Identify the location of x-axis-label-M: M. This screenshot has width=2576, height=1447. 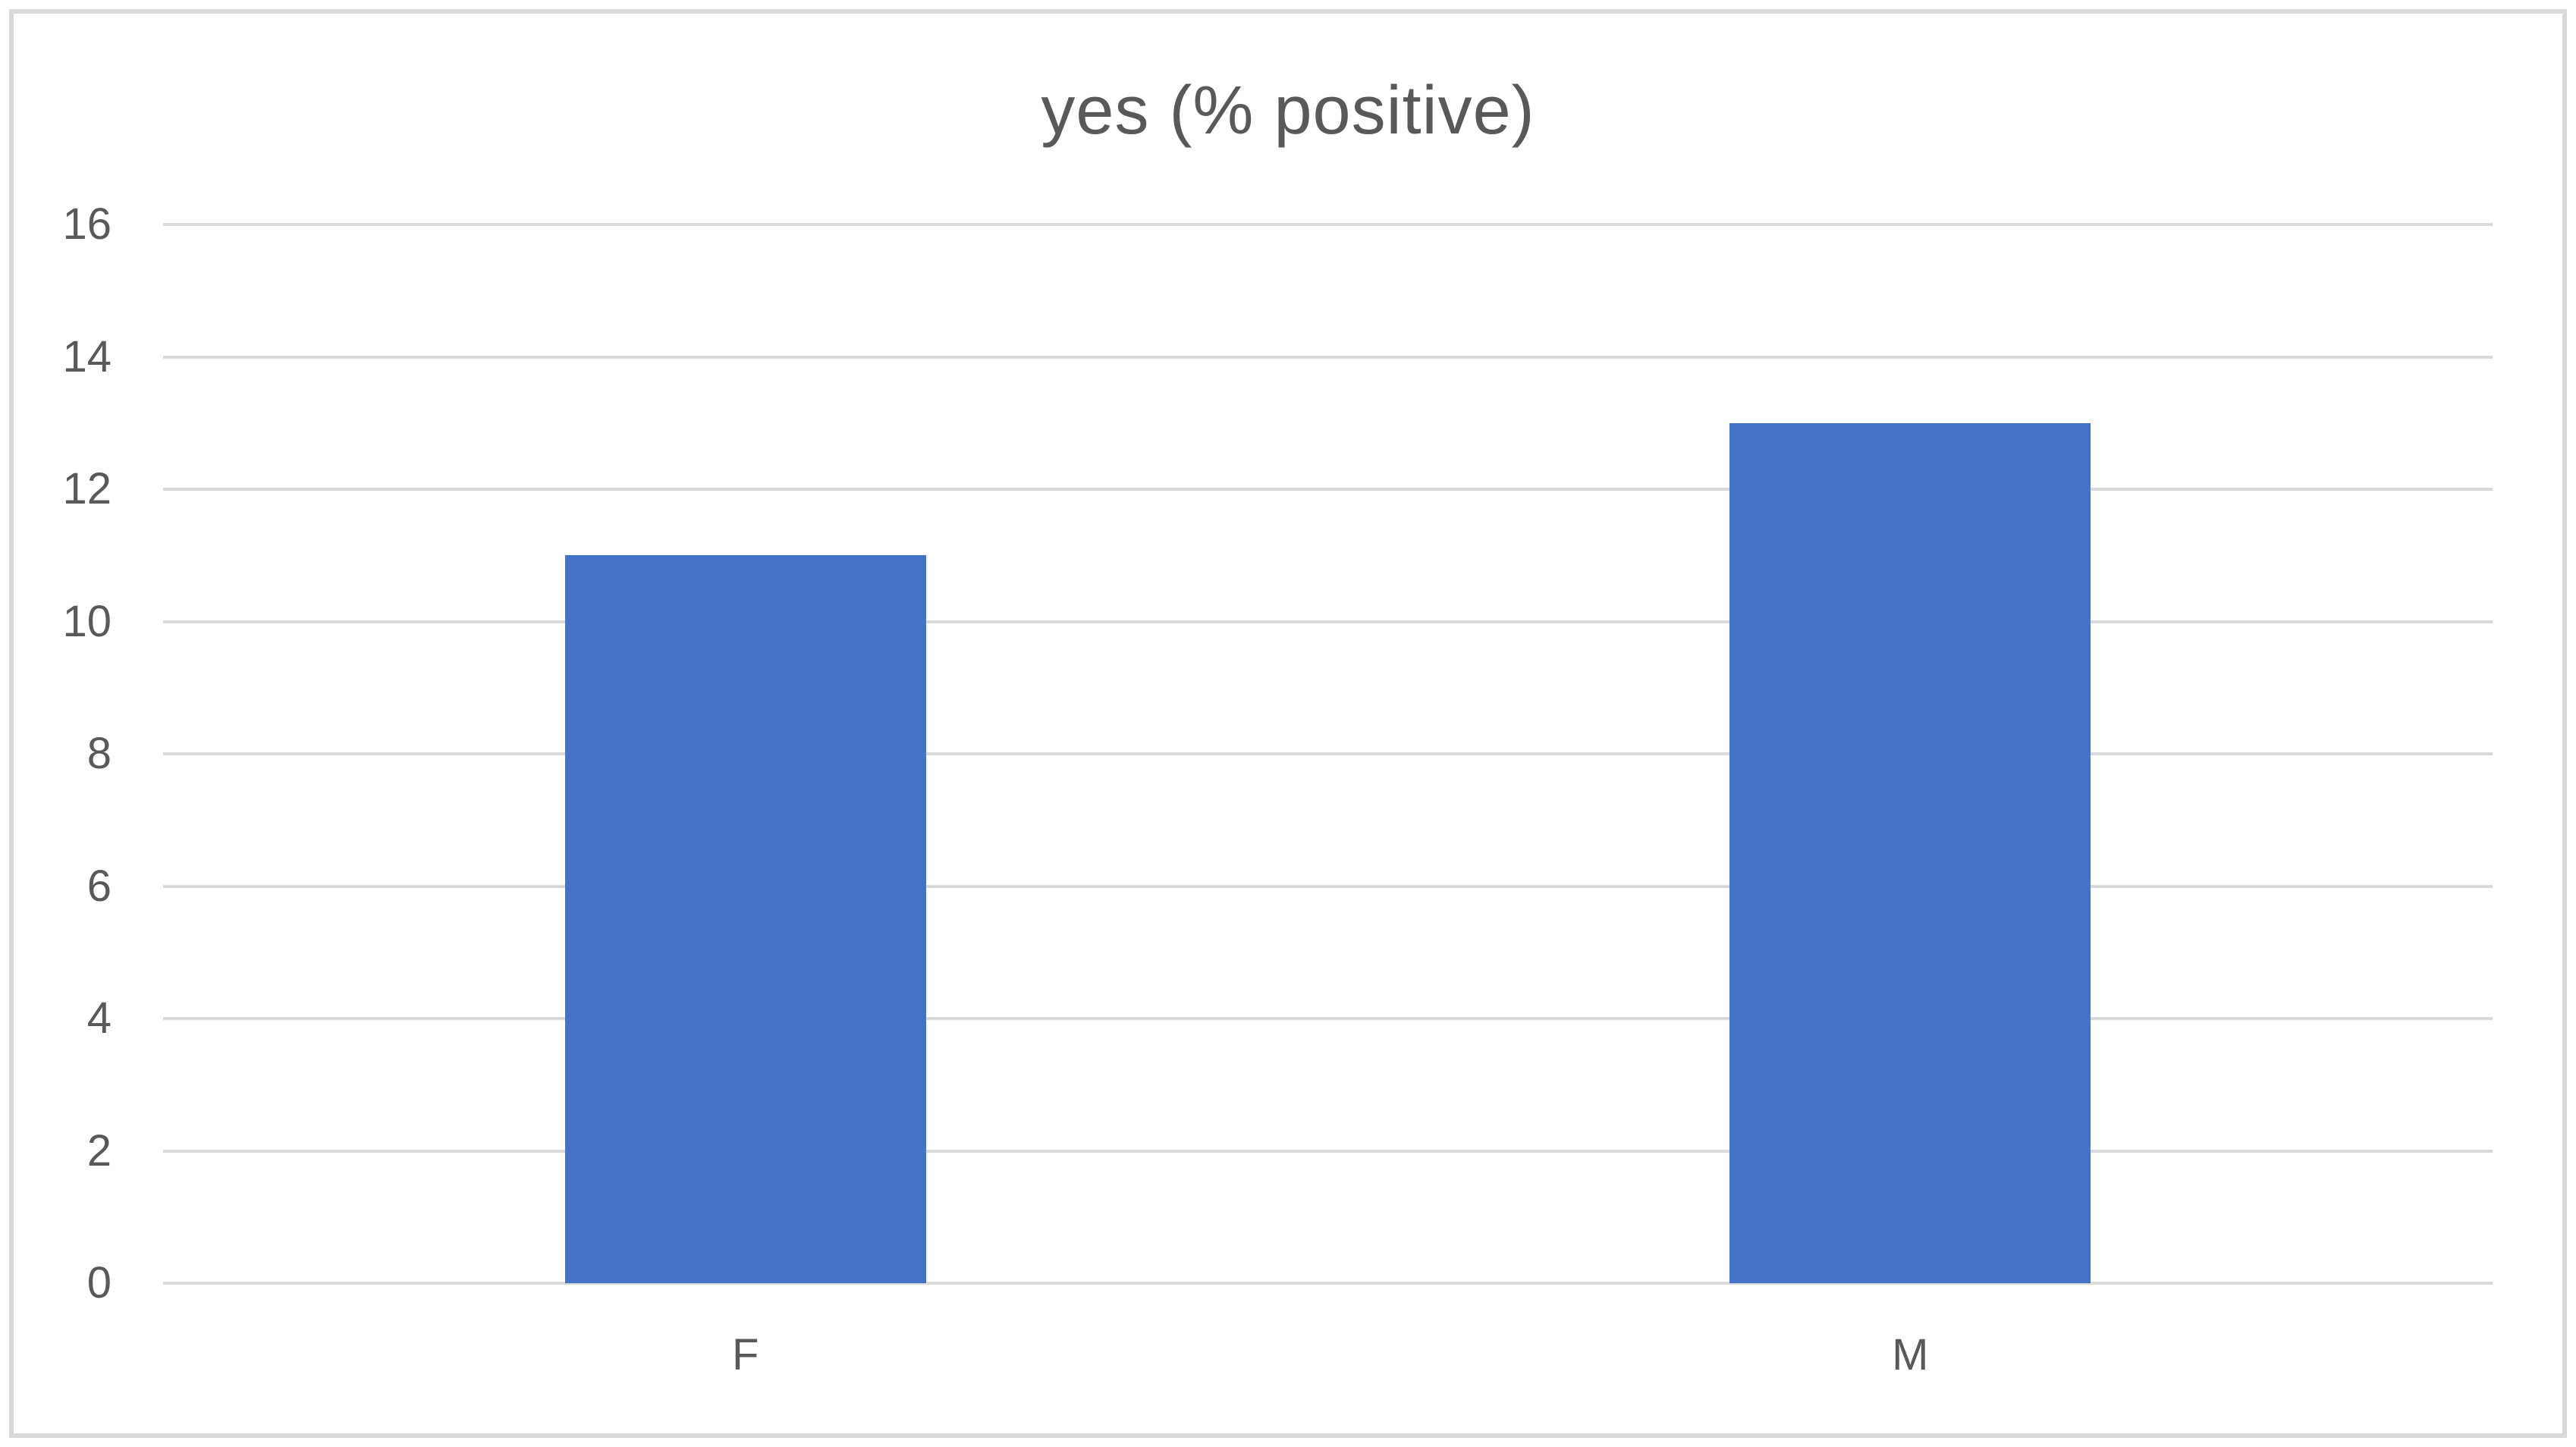
(1910, 1355).